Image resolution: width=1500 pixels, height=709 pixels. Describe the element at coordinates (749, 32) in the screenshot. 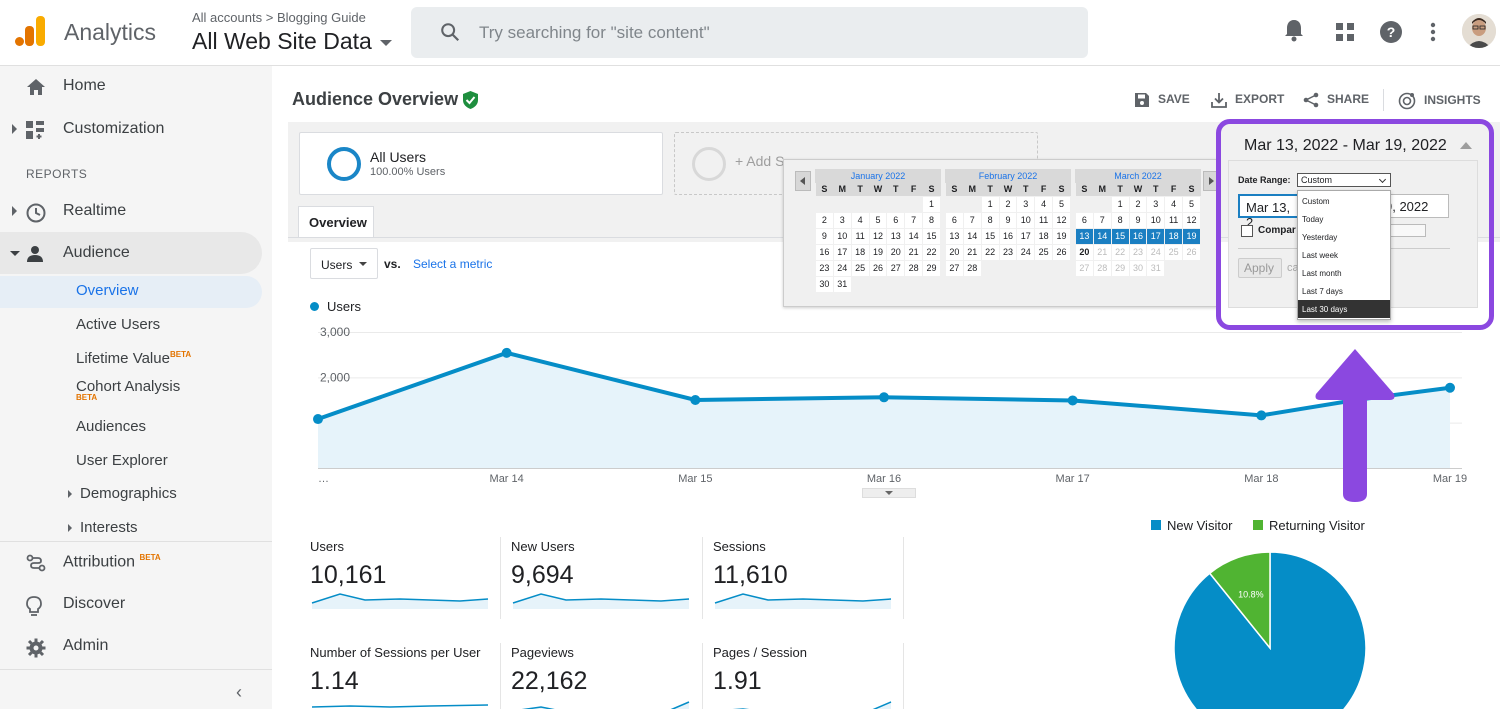

I see `search-bar: Try searching for "site content"` at that location.